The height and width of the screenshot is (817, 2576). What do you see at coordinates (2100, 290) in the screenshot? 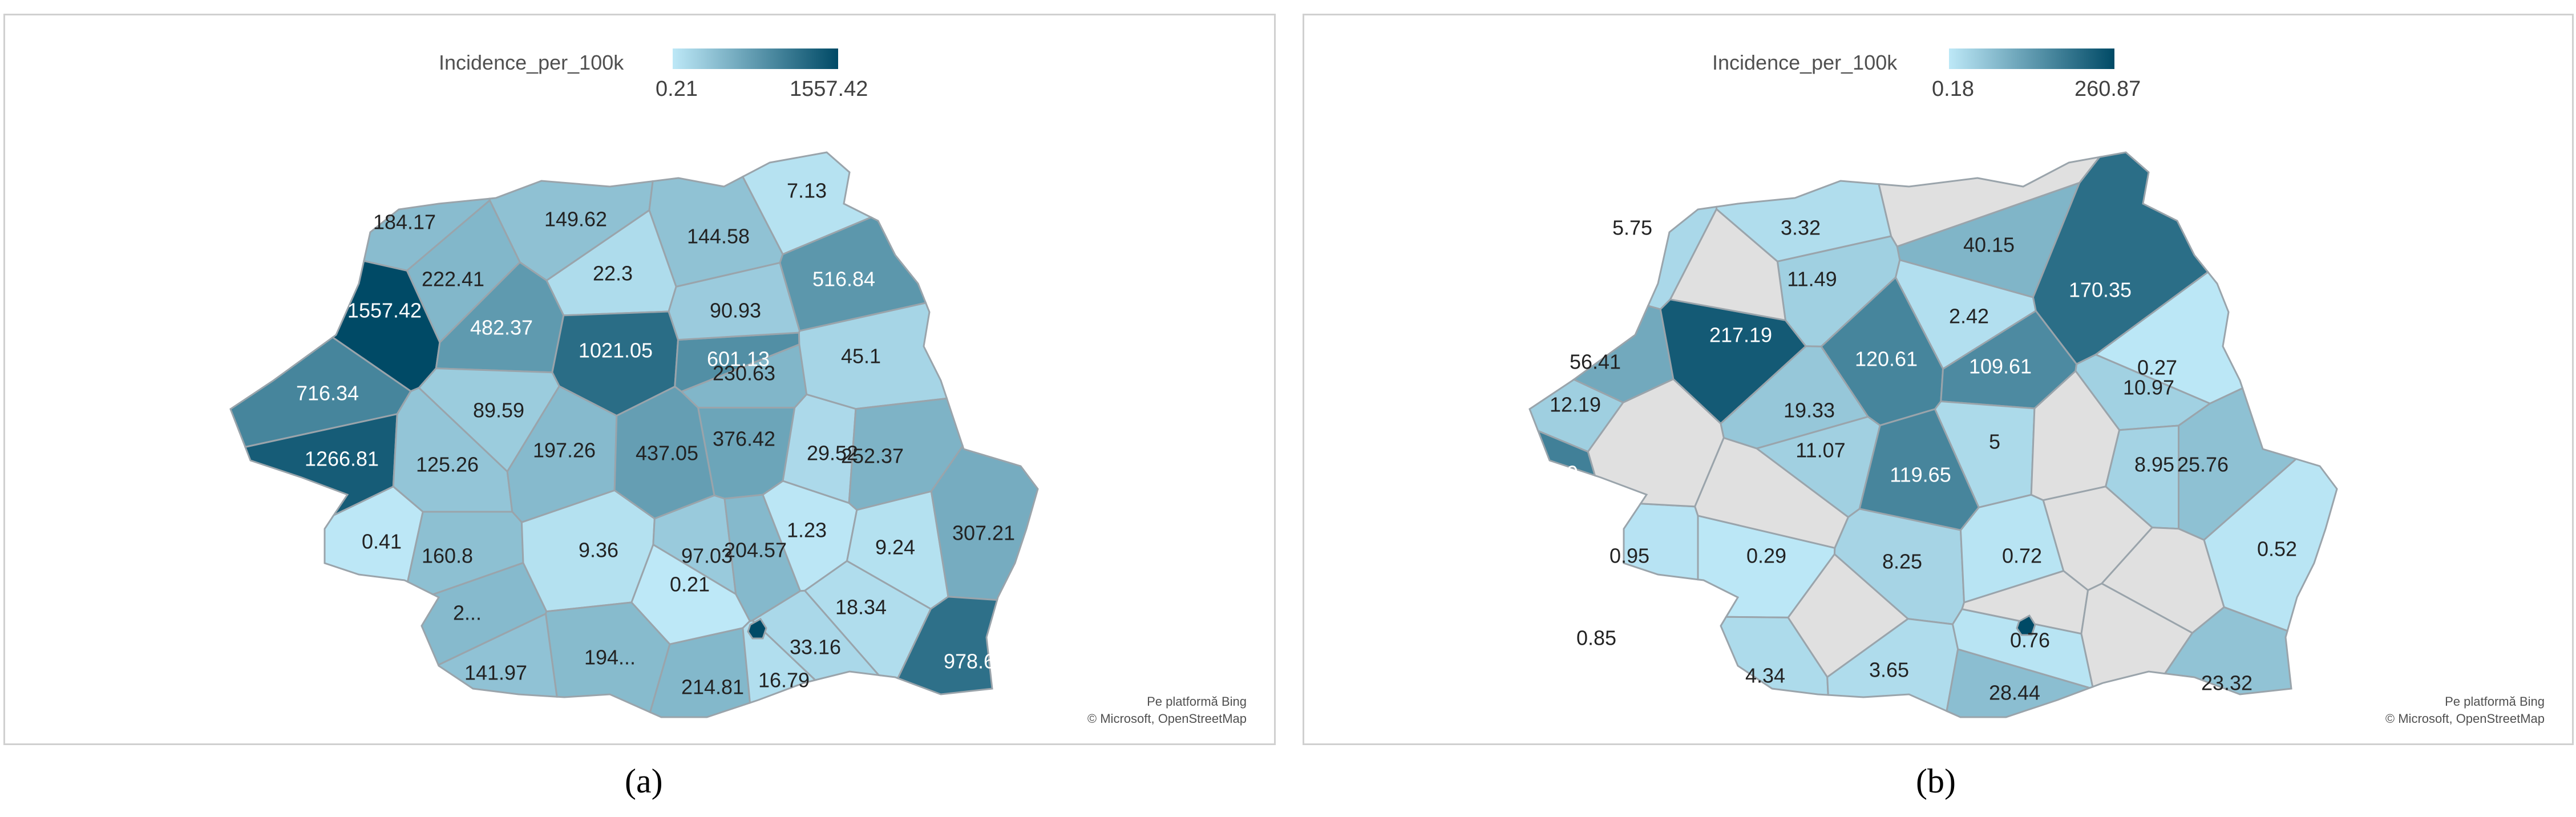
I see `region-value-label: 170.35` at bounding box center [2100, 290].